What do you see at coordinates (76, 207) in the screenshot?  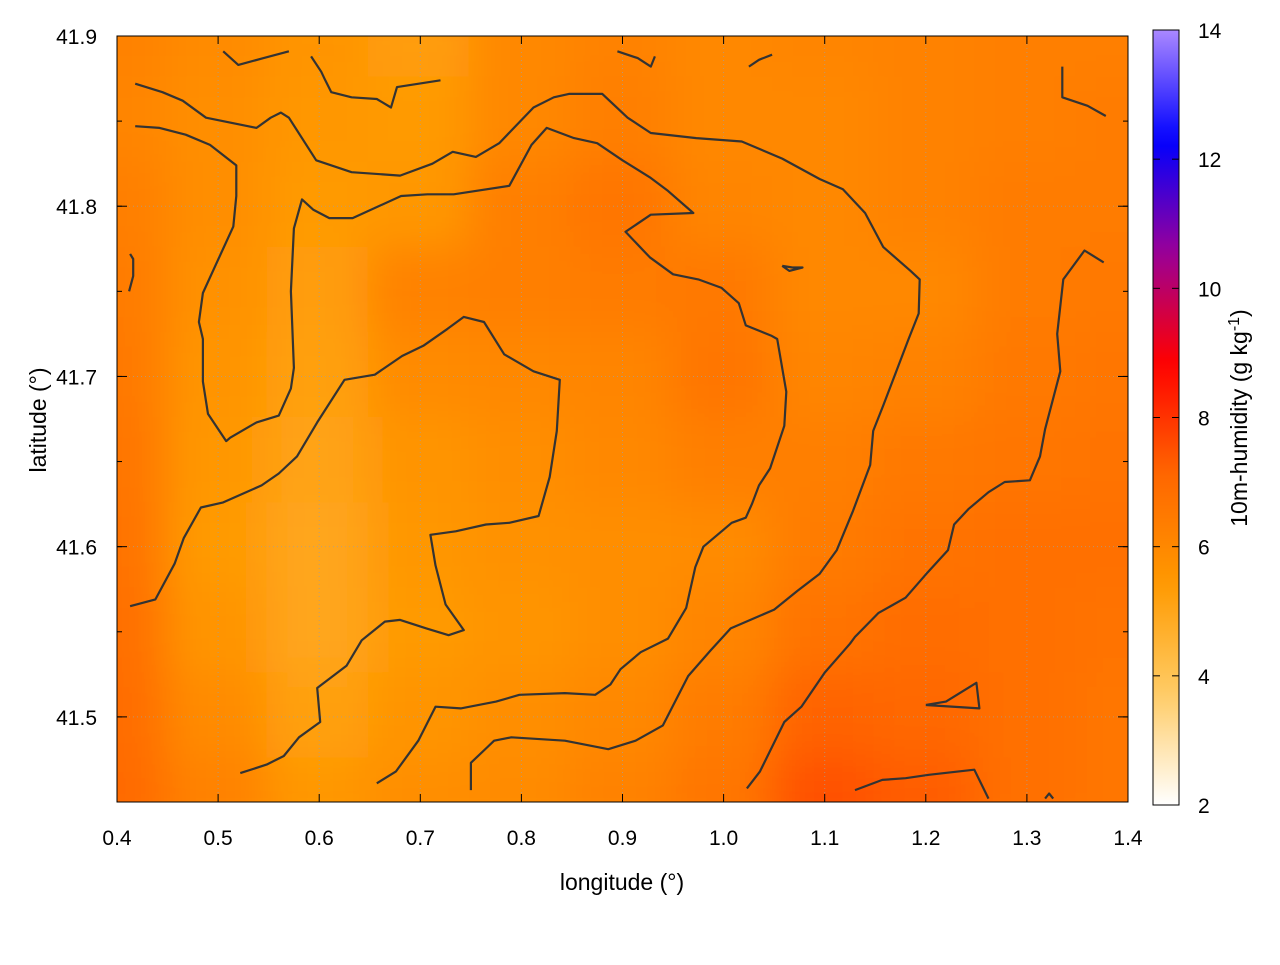 I see `y-tick-label: 41.8` at bounding box center [76, 207].